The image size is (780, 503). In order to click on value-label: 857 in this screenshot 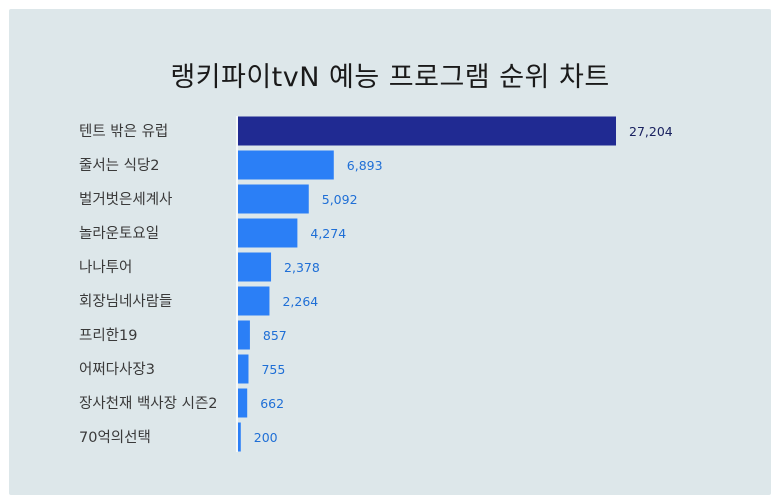, I will do `click(275, 335)`.